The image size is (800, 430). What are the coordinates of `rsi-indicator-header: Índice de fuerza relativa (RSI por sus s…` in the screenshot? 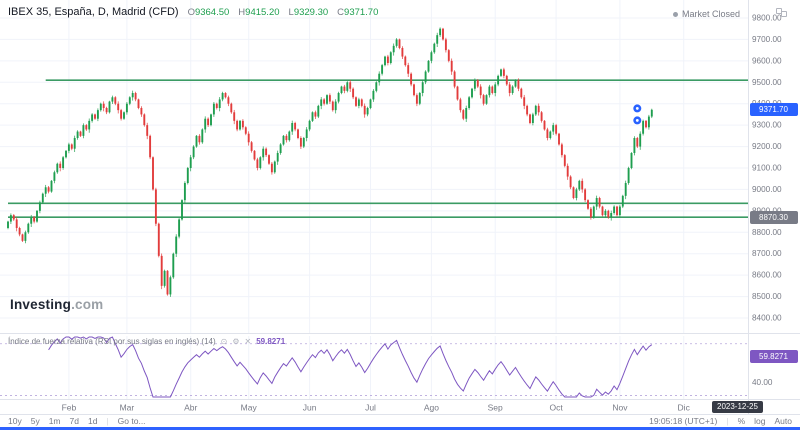 It's located at (146, 341).